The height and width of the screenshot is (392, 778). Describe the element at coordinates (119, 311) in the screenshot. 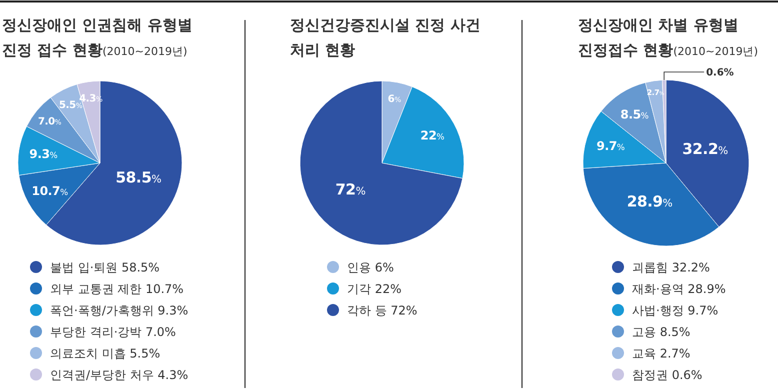

I see `legend-label: 폭언·폭행/가혹행위 9.3%` at that location.